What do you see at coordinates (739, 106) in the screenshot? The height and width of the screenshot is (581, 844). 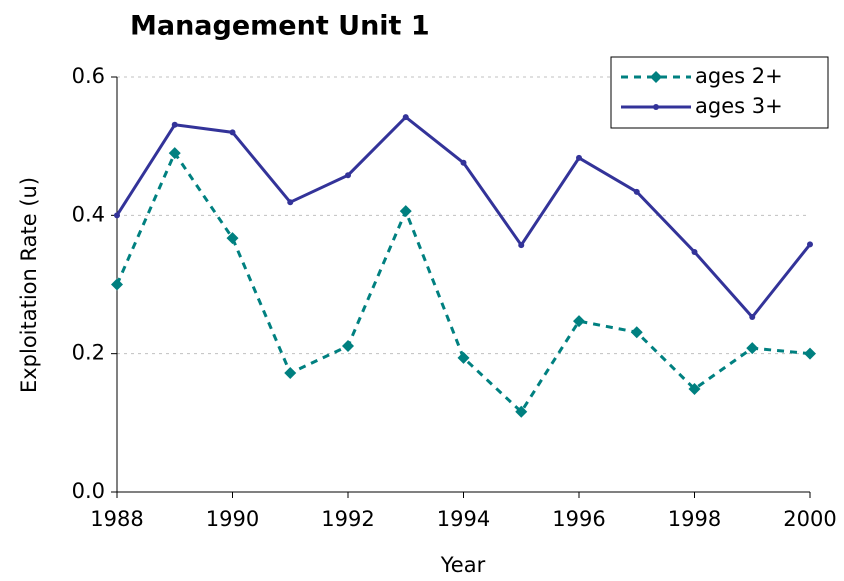 I see `legend-label: ages 3+` at bounding box center [739, 106].